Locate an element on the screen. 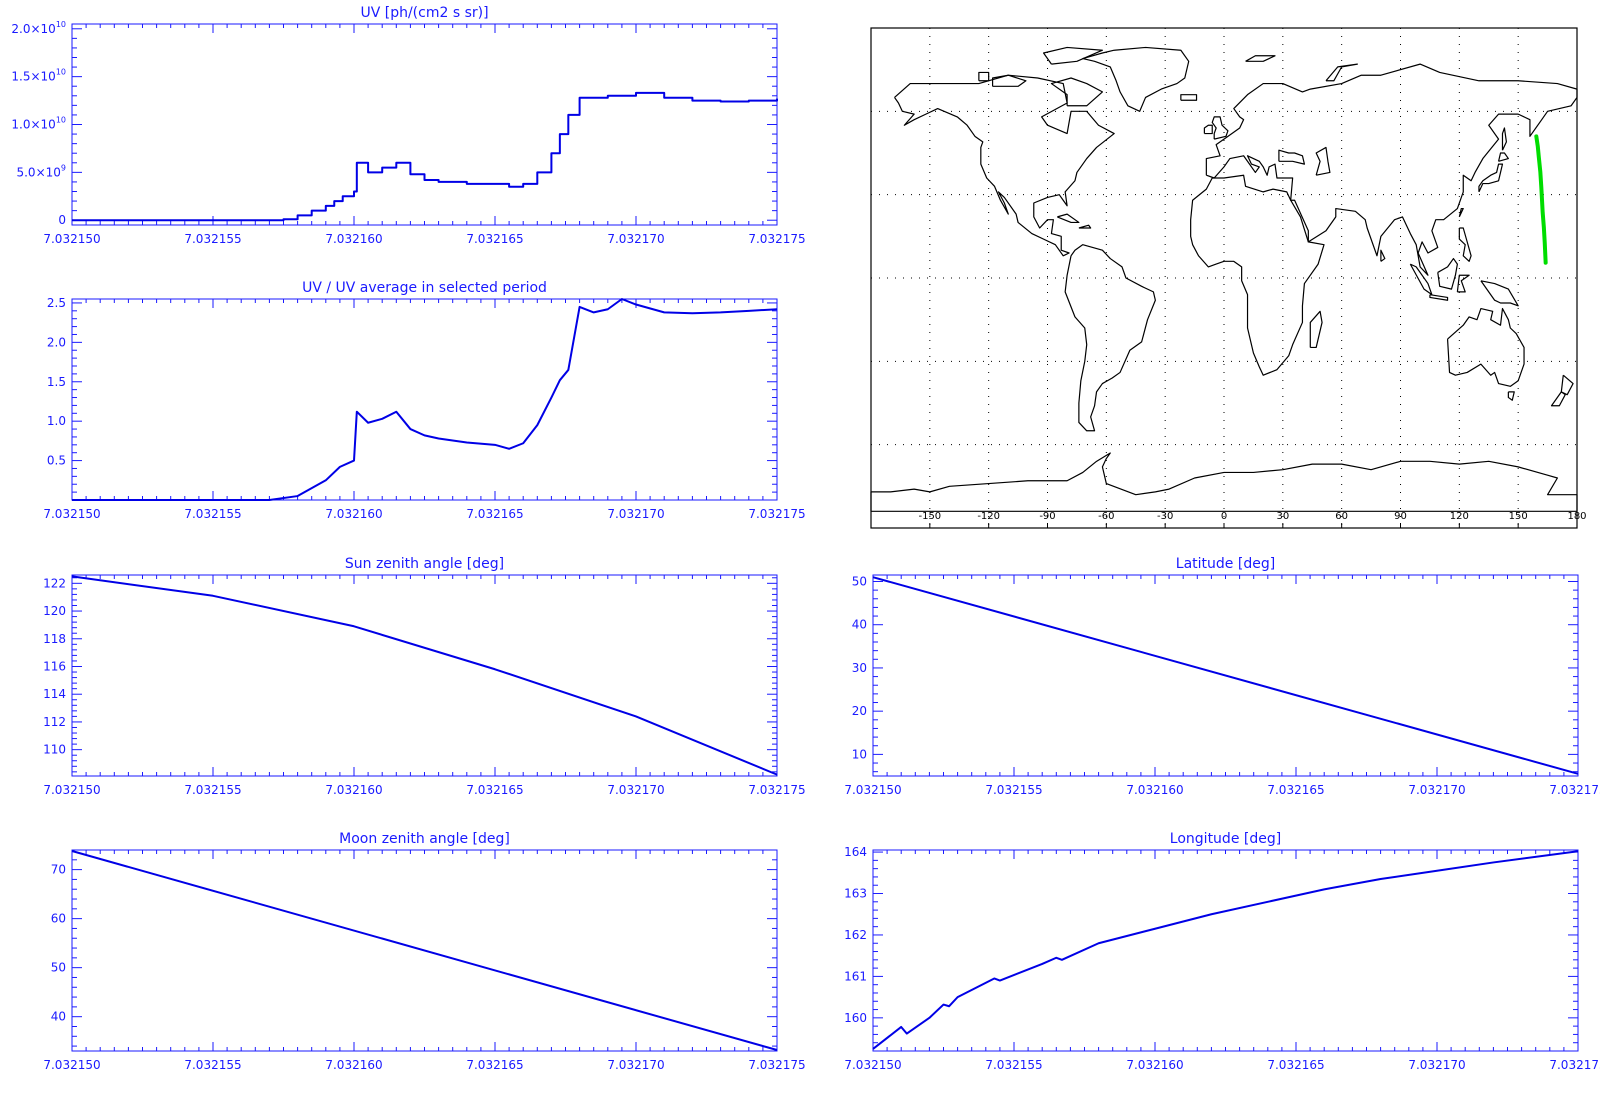  y-tick-label: 2.0×10¹⁰ is located at coordinates (38, 28).